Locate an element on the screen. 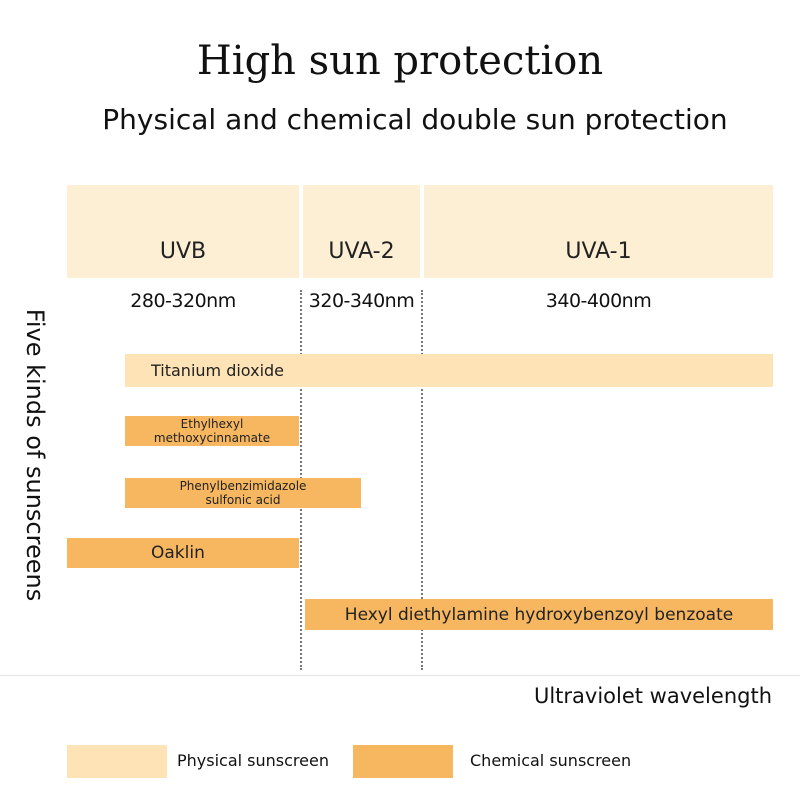  legend-label: Chemical sunscreen is located at coordinates (551, 760).